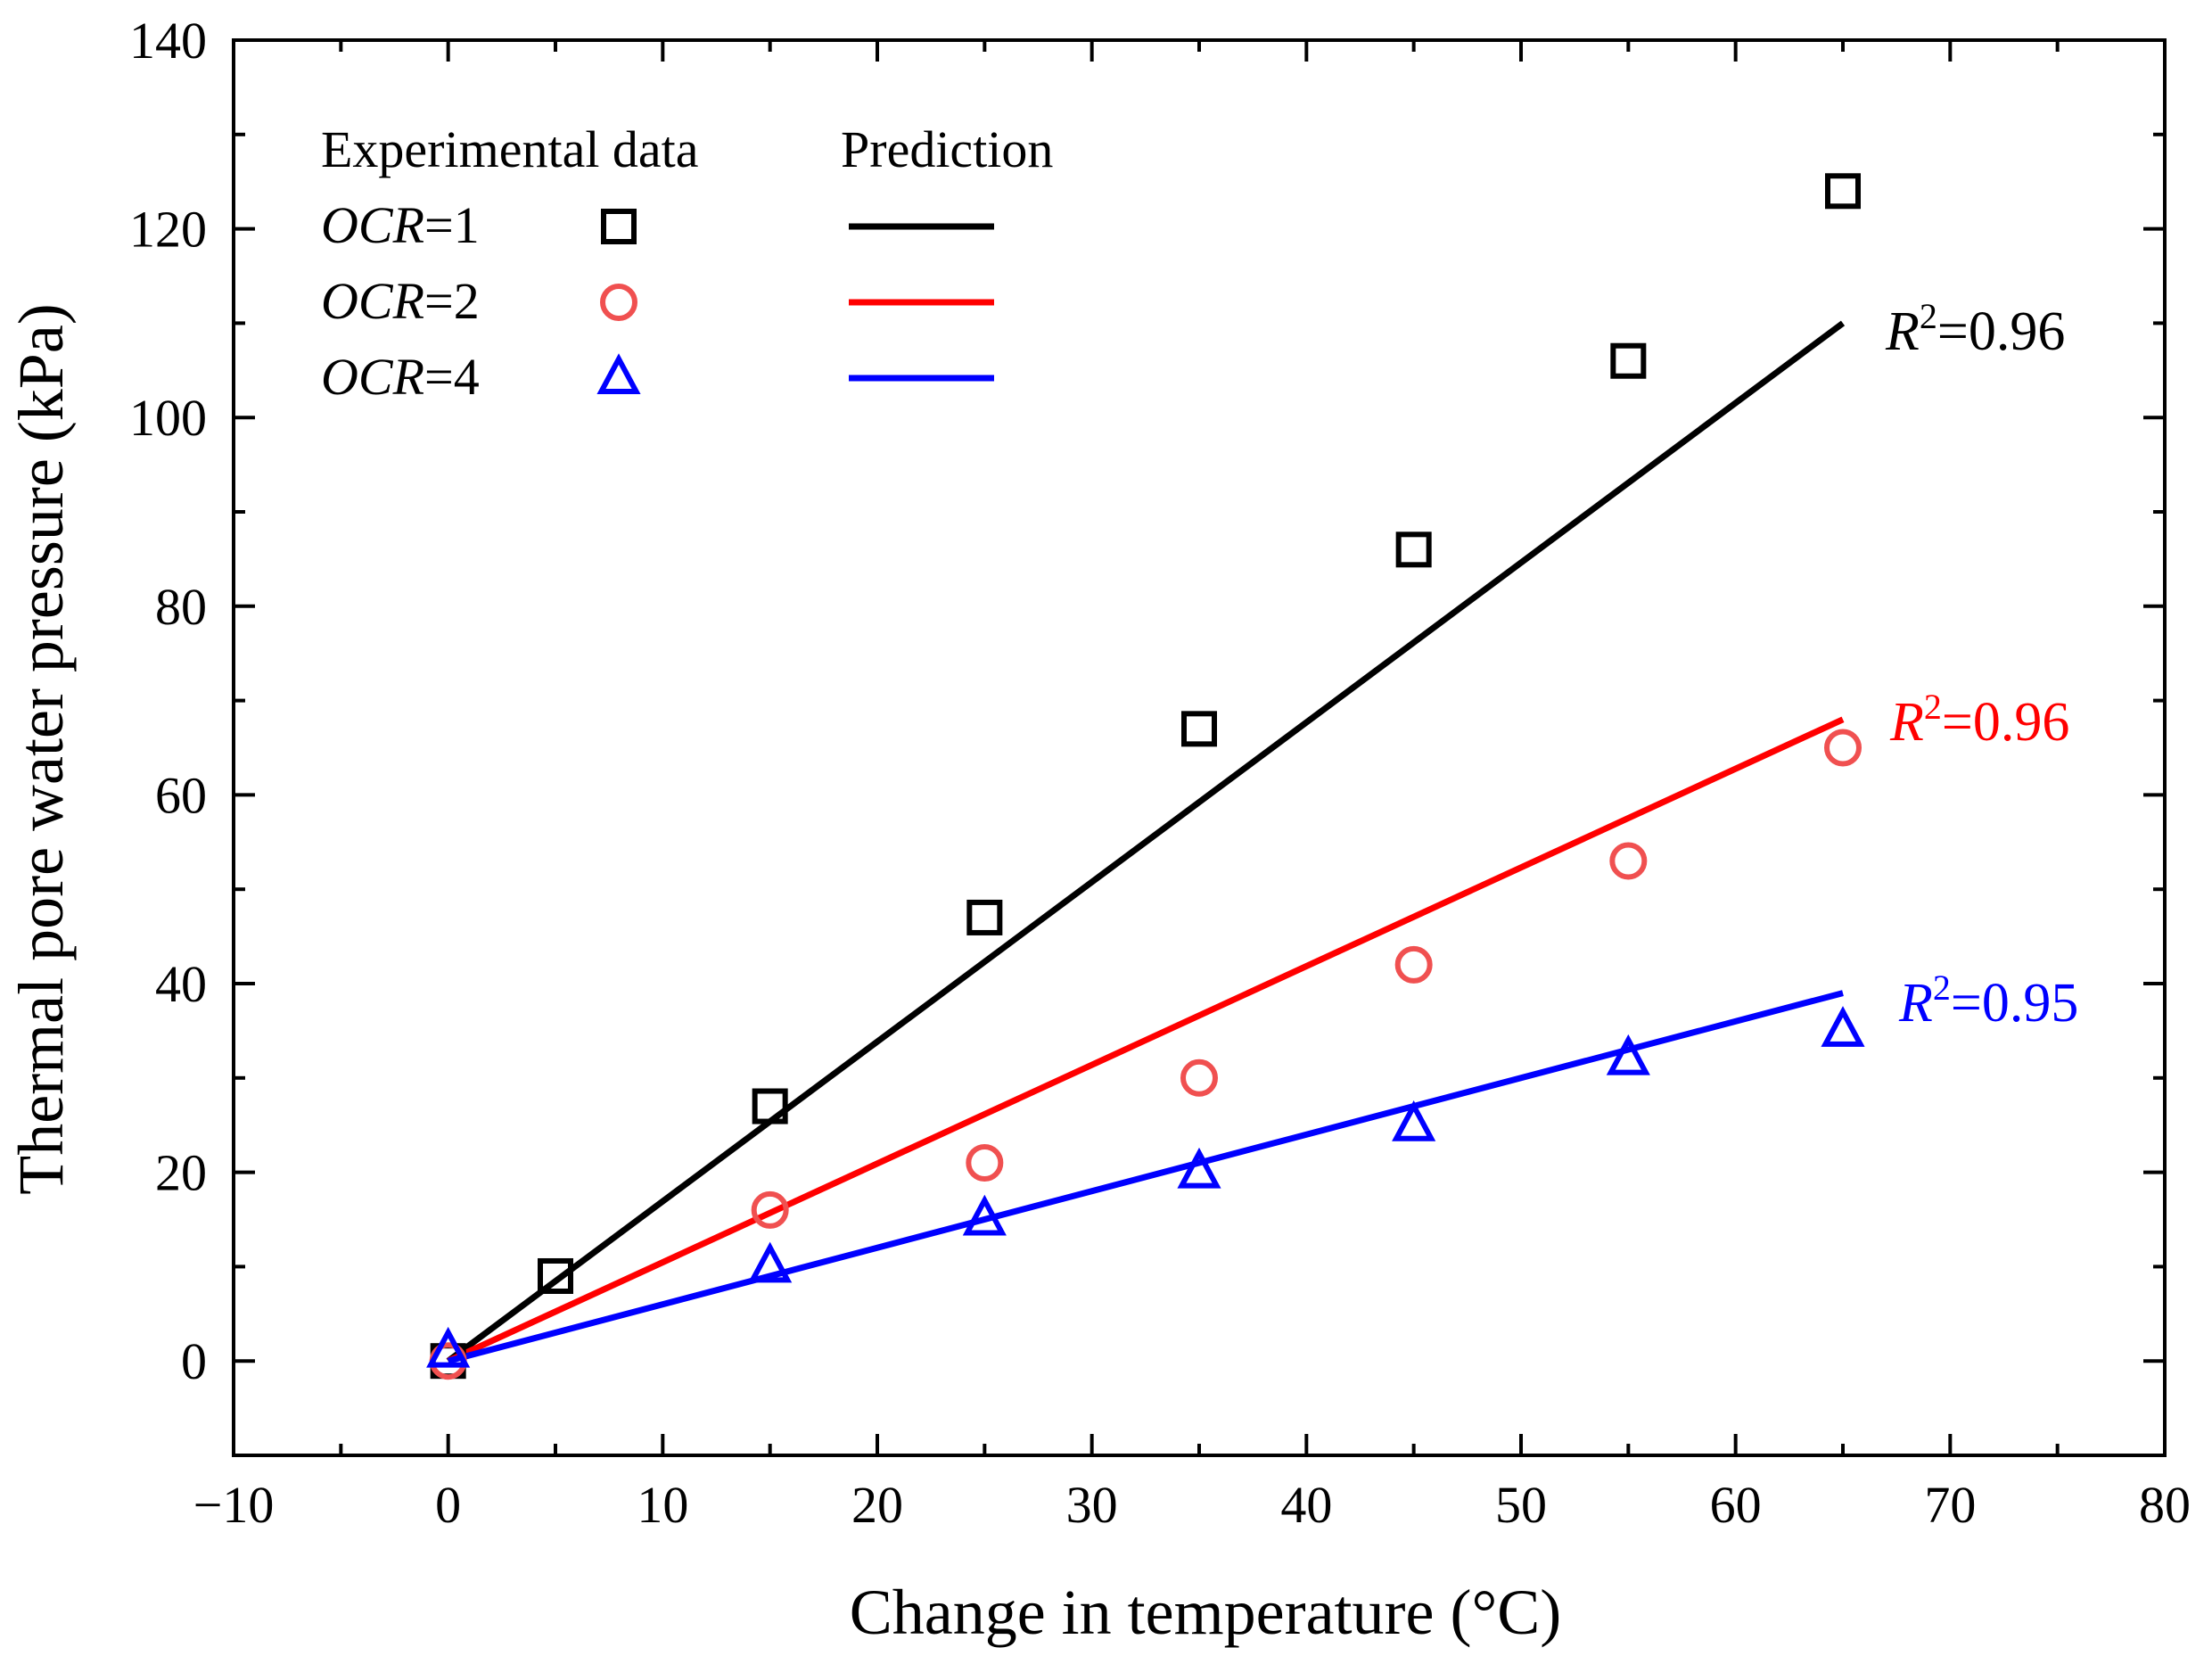 This screenshot has height=1664, width=2212. What do you see at coordinates (1736, 1505) in the screenshot?
I see `x-tick-label: 60` at bounding box center [1736, 1505].